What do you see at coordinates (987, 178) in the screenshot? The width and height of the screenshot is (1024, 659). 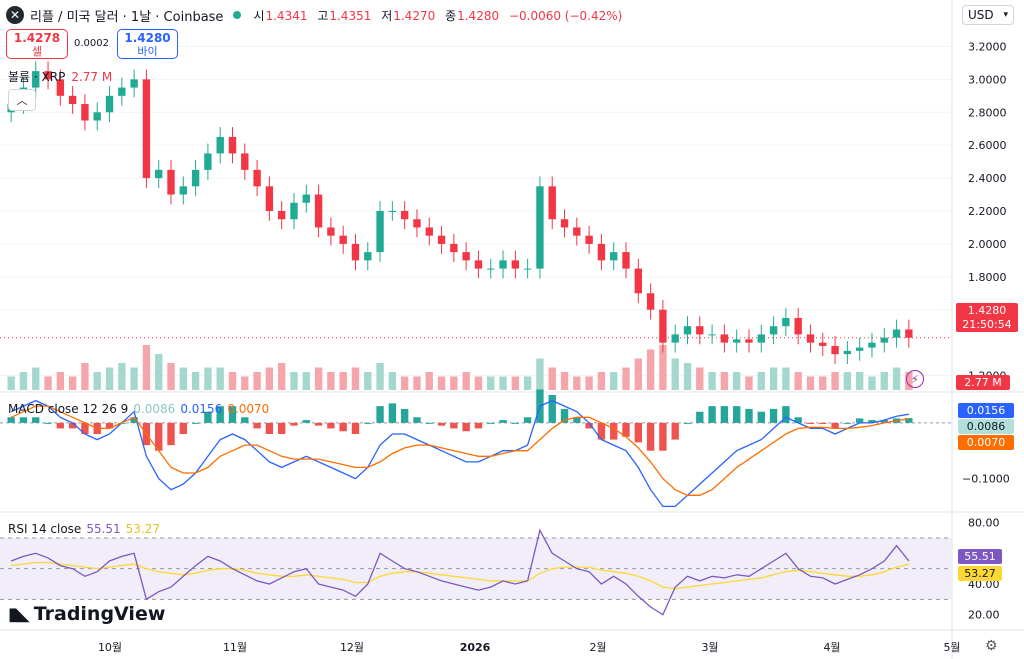 I see `price-tick-label: 2.4000` at bounding box center [987, 178].